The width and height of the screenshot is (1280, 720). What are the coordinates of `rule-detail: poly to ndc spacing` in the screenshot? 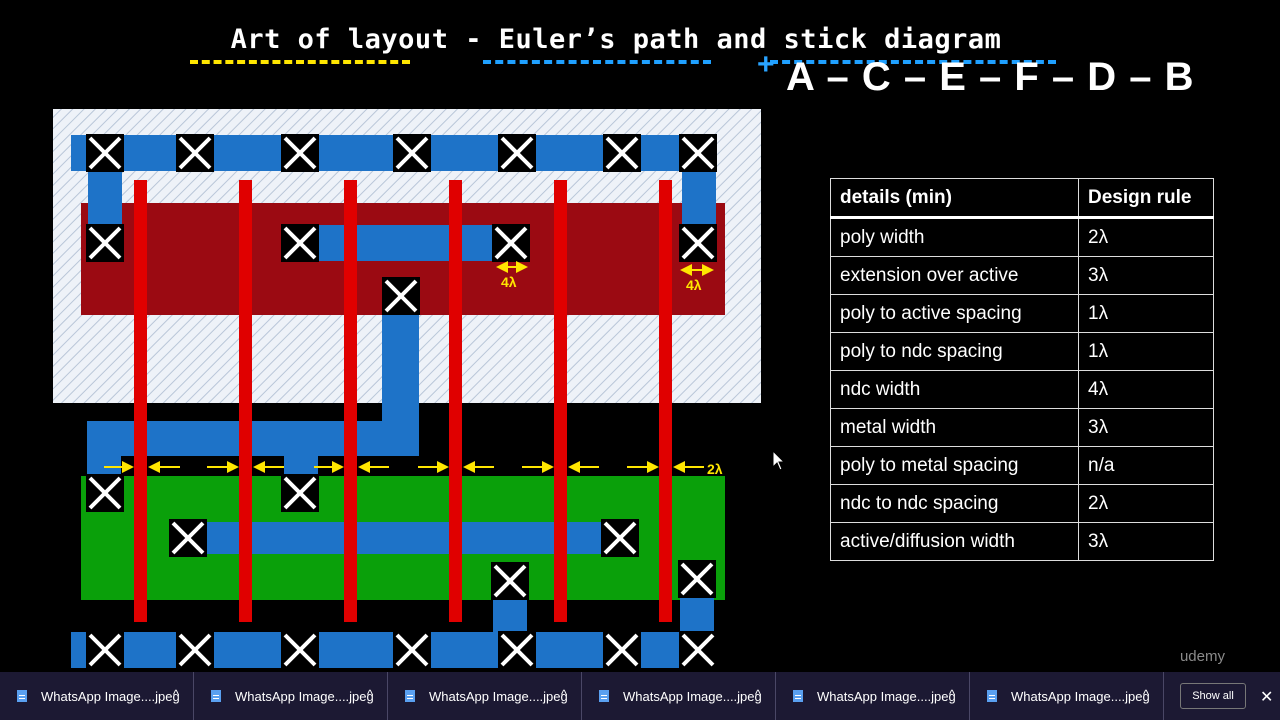 It's located at (954, 351).